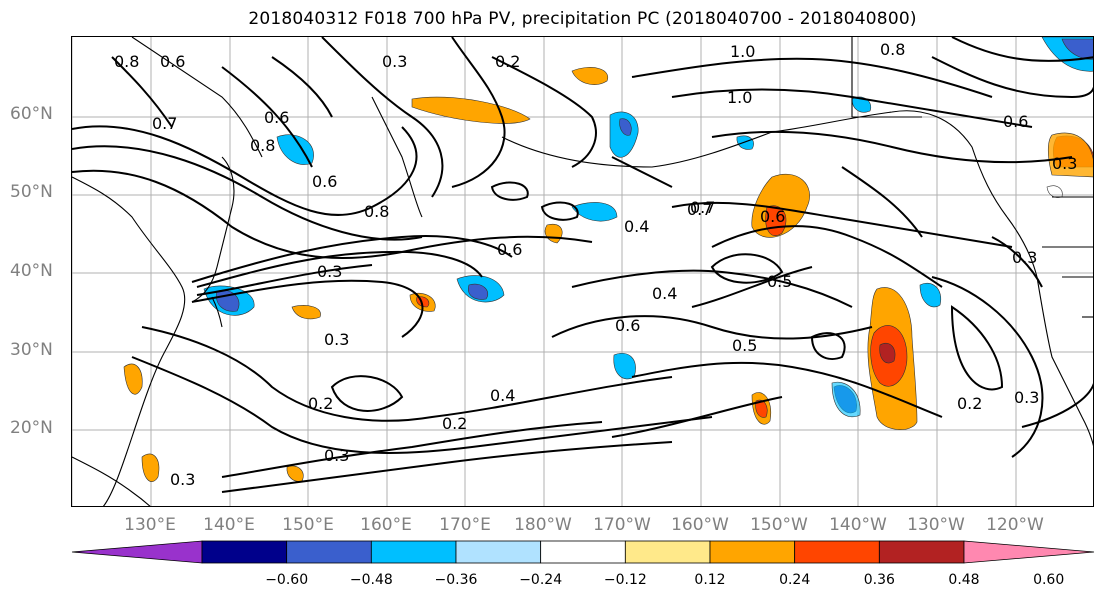 Image resolution: width=1105 pixels, height=601 pixels. I want to click on colorbar-tick-label: −0.60, so click(287, 580).